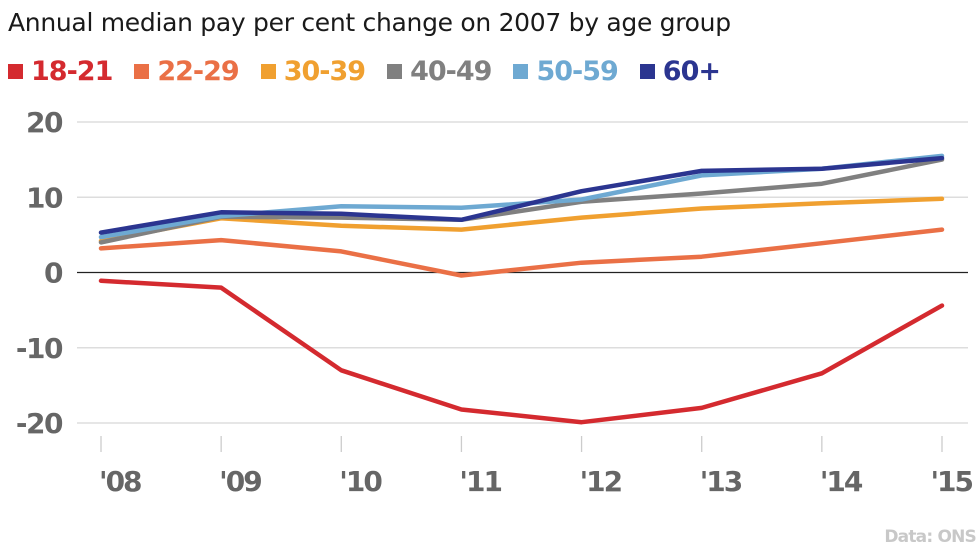 This screenshot has height=551, width=980. I want to click on legend-item-50-59: 50-59, so click(566, 71).